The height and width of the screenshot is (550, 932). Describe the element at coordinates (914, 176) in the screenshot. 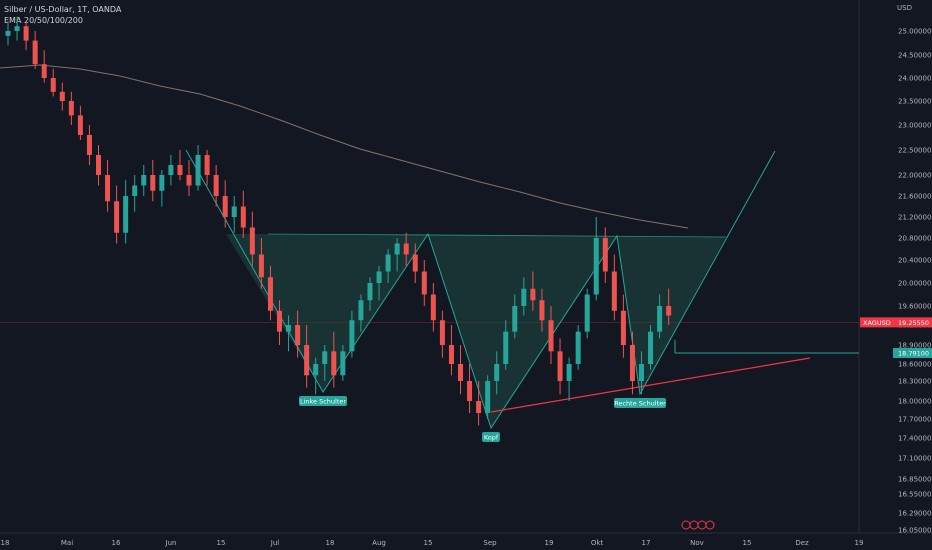

I see `y-tick-label: 22.00000` at that location.